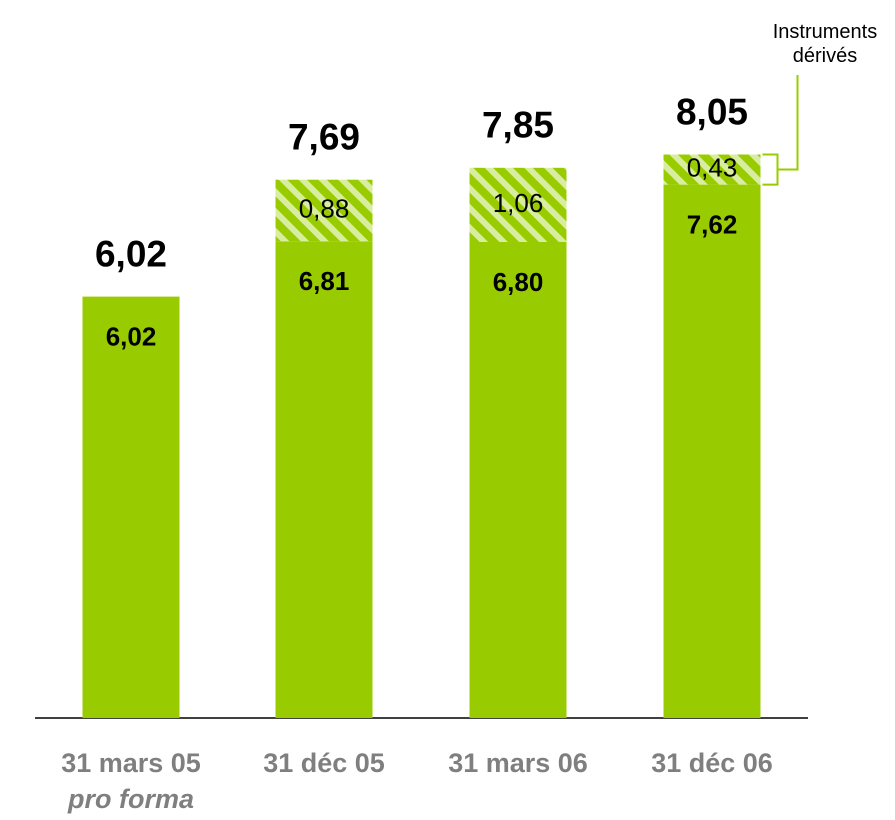 The height and width of the screenshot is (820, 895). Describe the element at coordinates (825, 44) in the screenshot. I see `series-label: Instruments dérivés` at that location.